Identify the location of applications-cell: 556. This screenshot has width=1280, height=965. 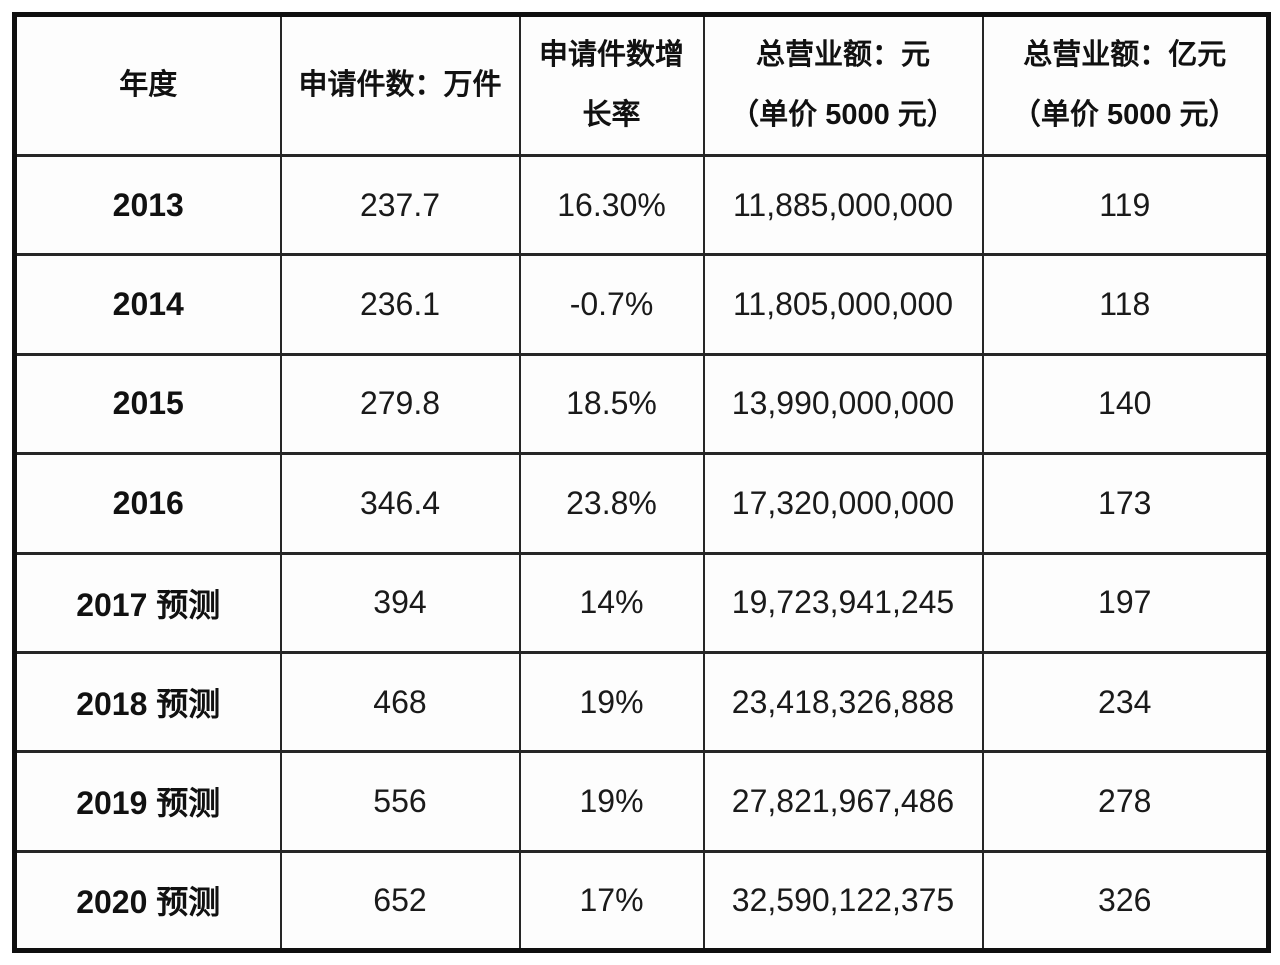
(400, 801).